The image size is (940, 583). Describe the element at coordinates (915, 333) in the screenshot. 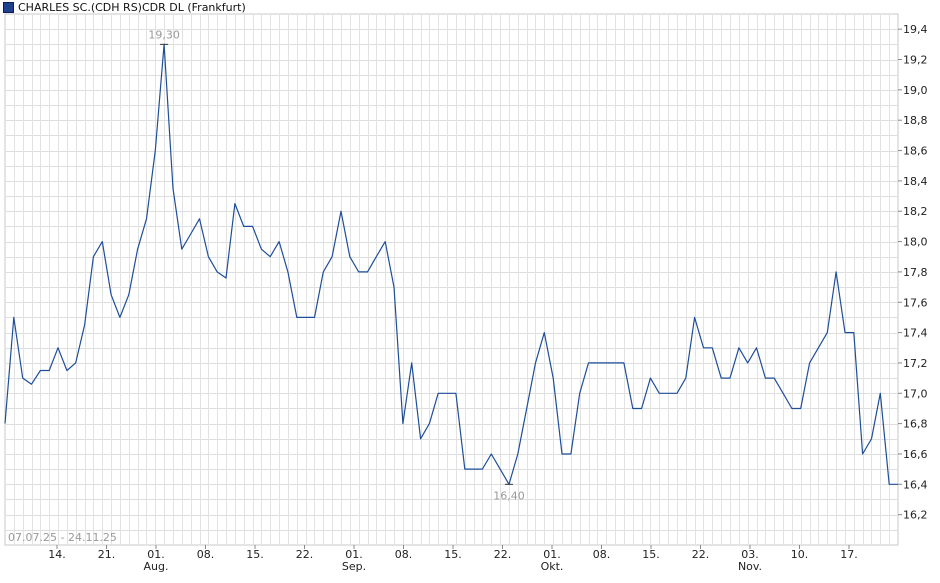

I see `y-tick-label: 17,4` at that location.